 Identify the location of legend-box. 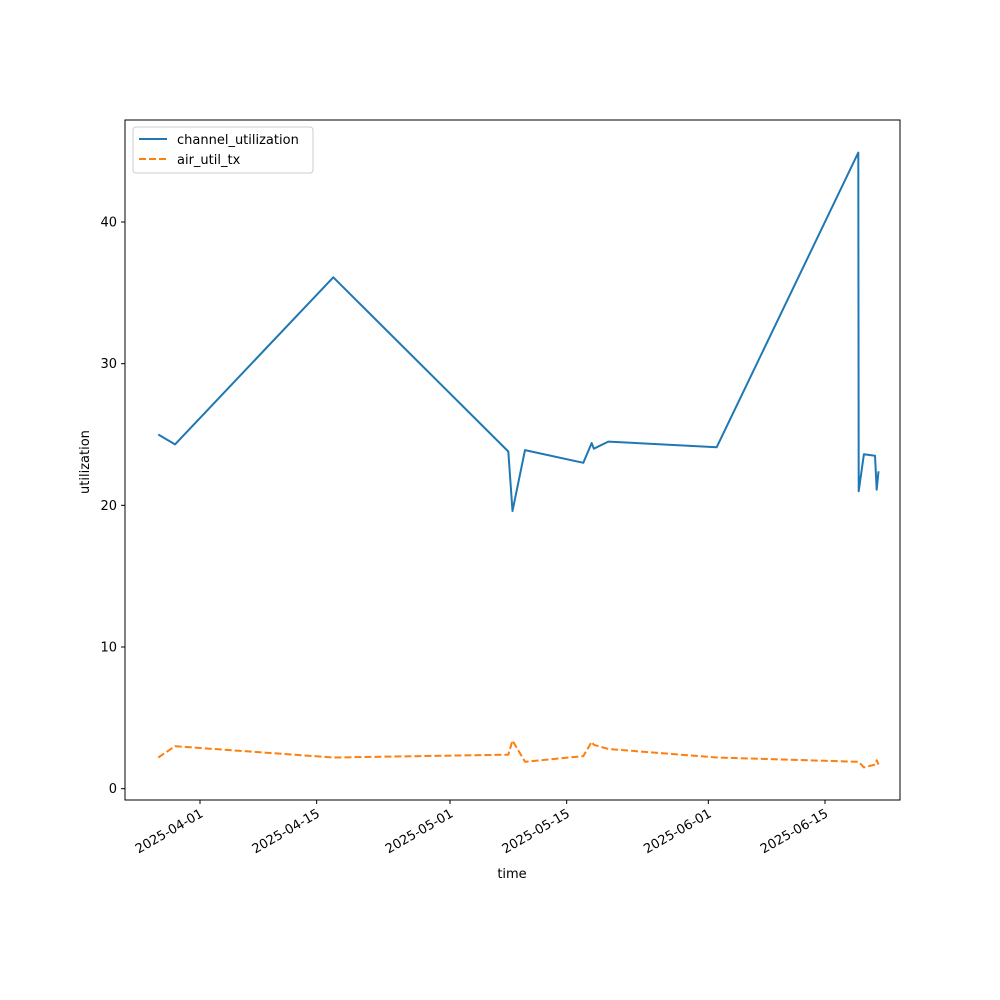
(223, 150).